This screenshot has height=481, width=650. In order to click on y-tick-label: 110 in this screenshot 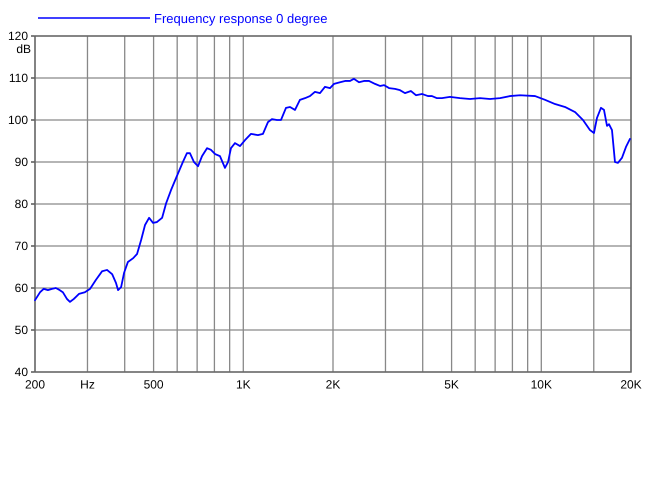, I will do `click(18, 77)`.